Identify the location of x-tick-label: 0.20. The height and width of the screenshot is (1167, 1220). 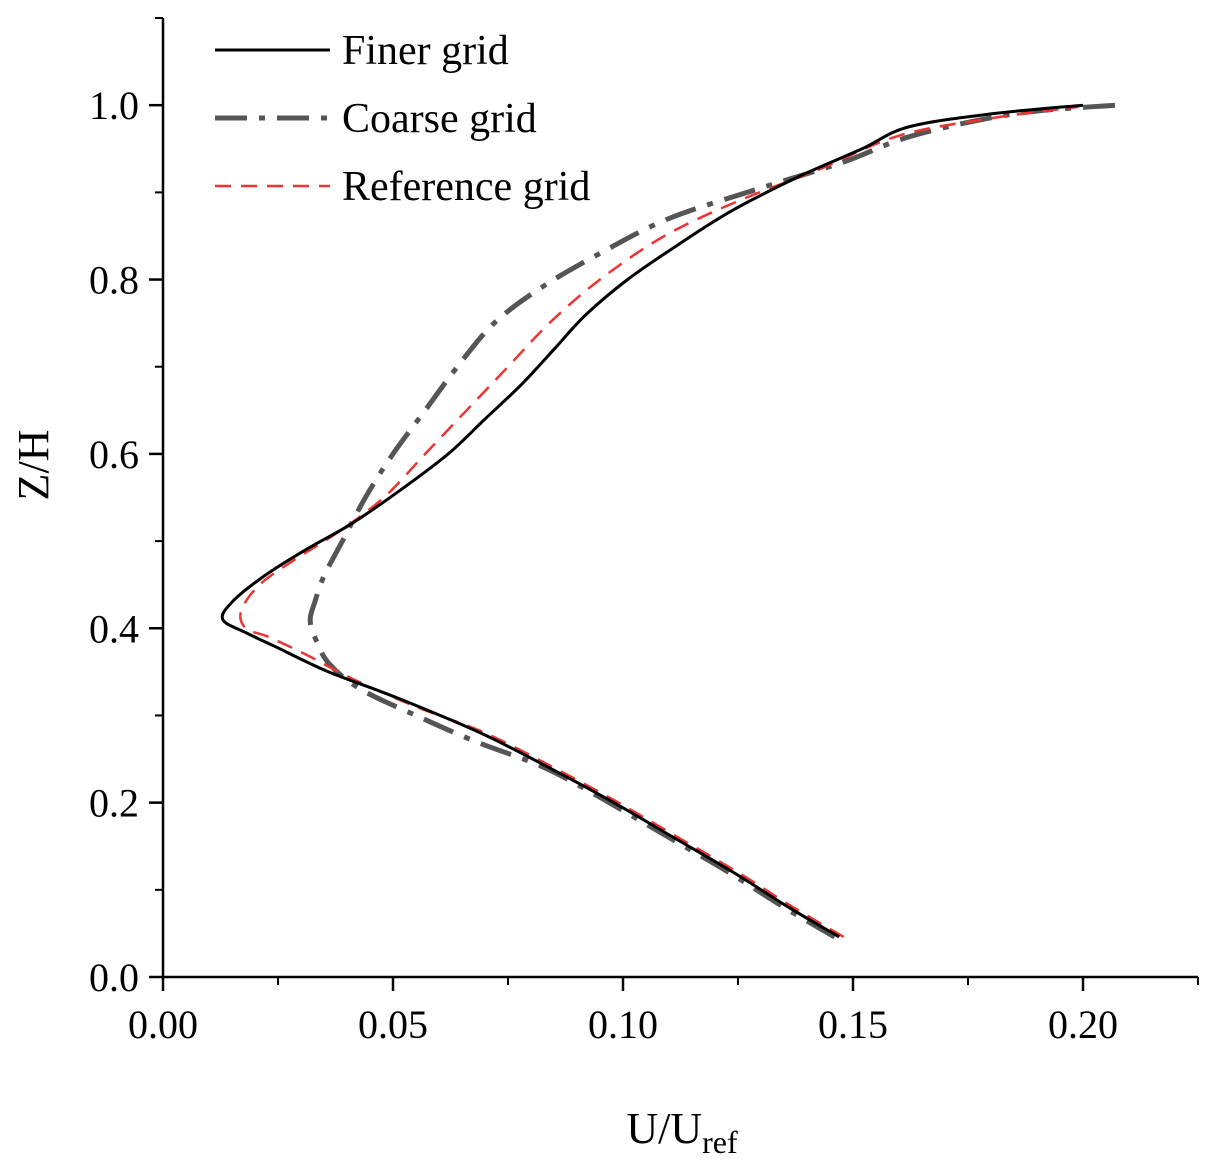
(1083, 1024).